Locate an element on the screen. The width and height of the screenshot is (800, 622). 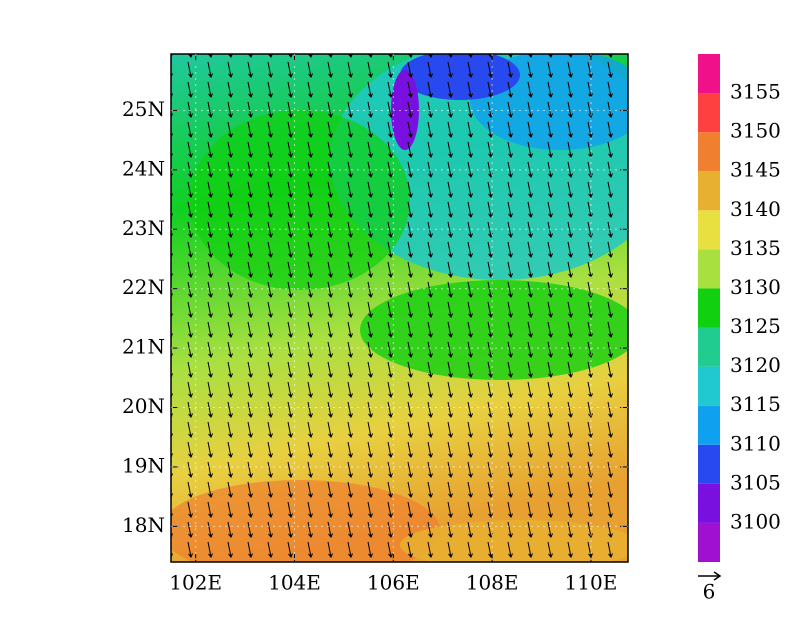
y-tick-label: 19N is located at coordinates (143, 465).